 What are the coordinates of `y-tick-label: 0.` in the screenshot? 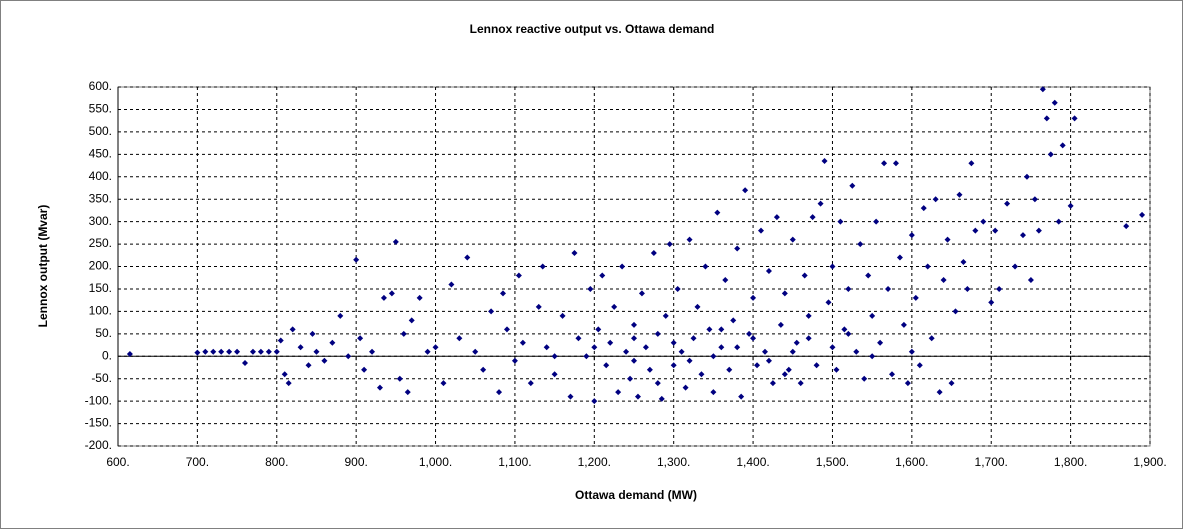 It's located at (107, 355).